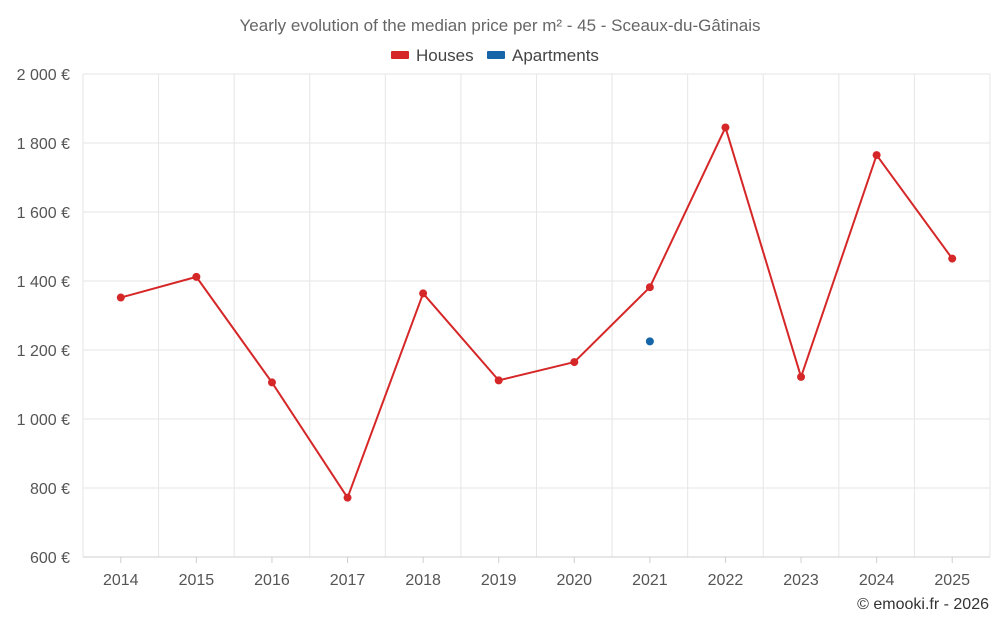  What do you see at coordinates (445, 55) in the screenshot?
I see `legend-label-houses: Houses` at bounding box center [445, 55].